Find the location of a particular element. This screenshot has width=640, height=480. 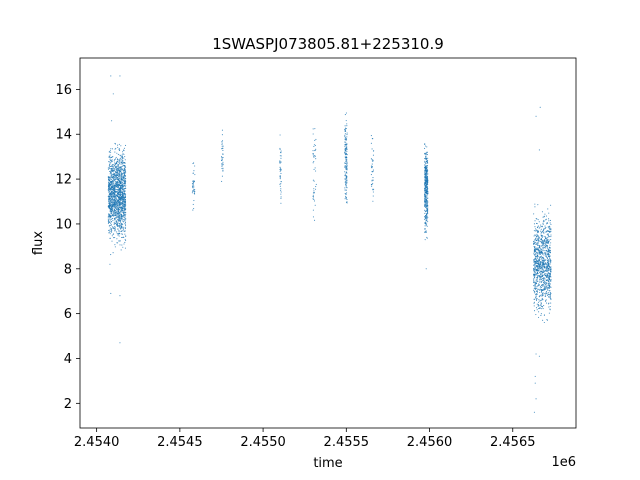

x-tick-label: 2.4540 is located at coordinates (97, 442).